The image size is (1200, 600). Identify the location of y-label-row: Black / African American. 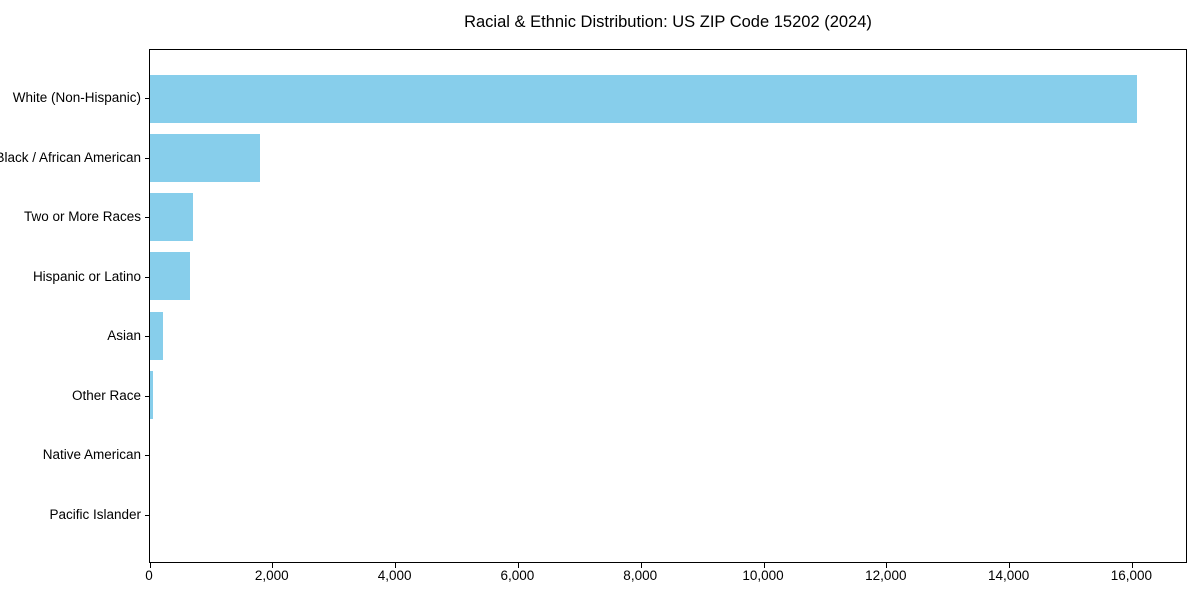
(70, 158).